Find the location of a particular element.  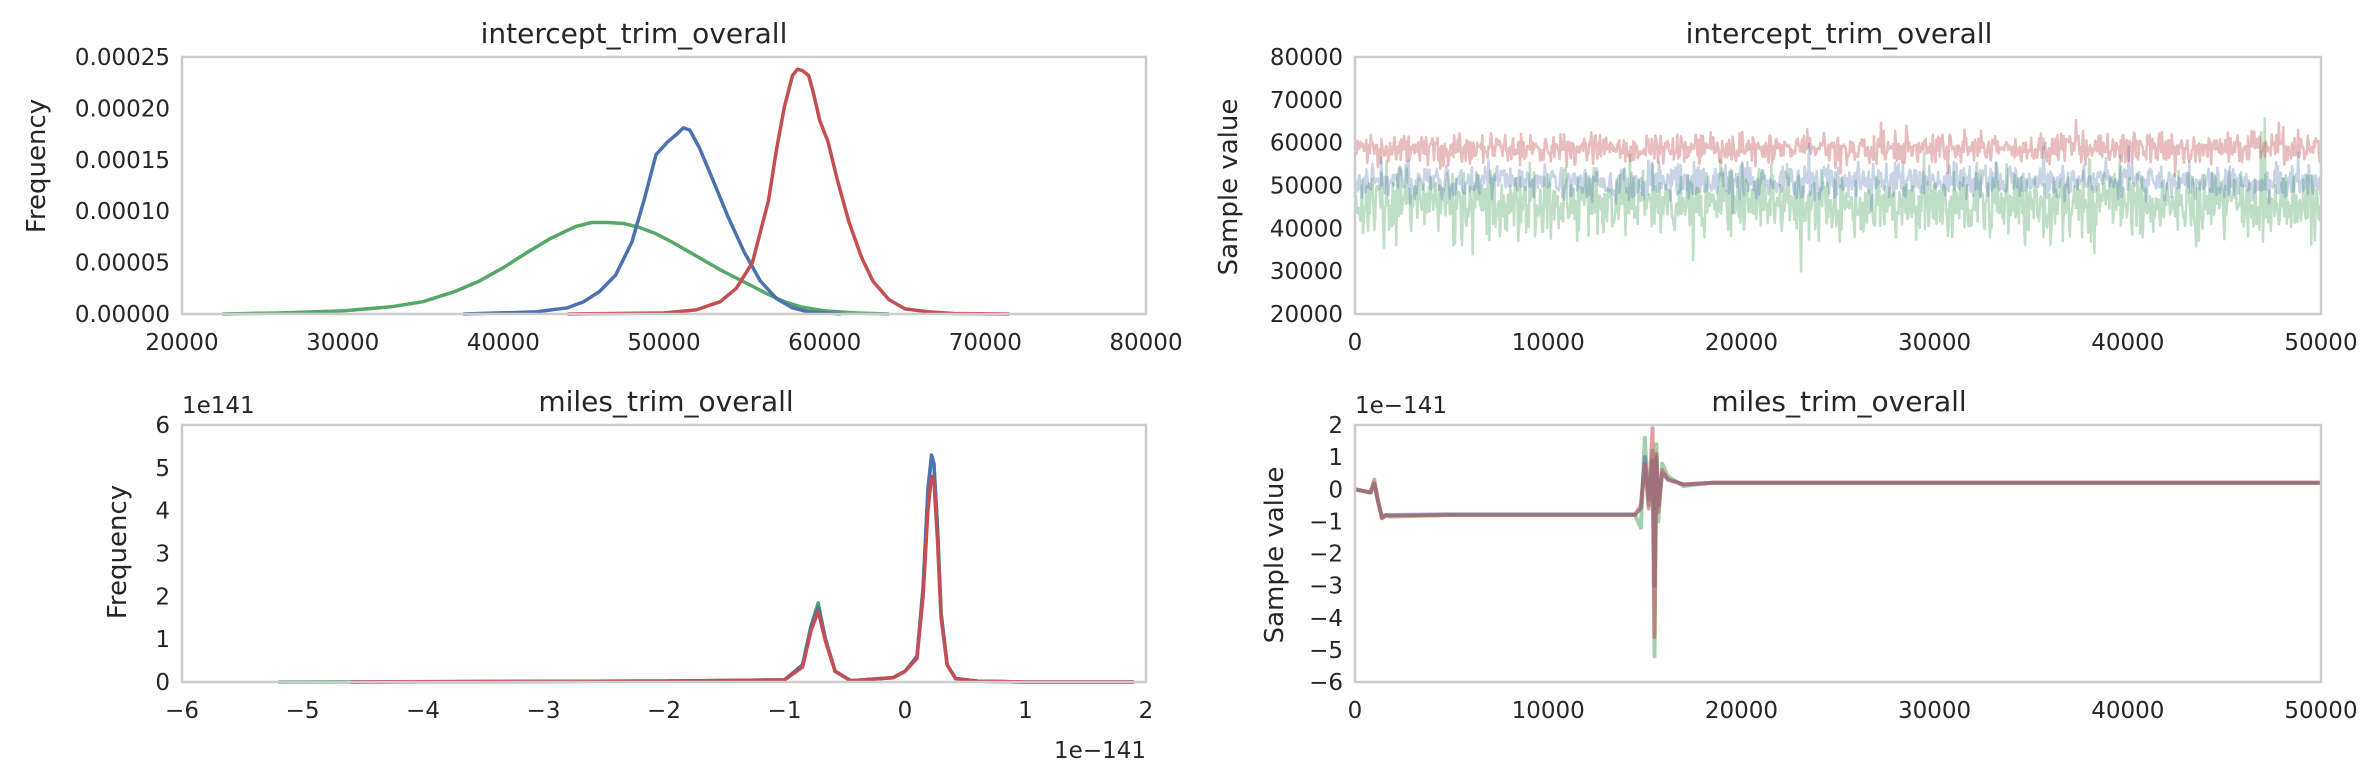

x-tick-label: 80000 is located at coordinates (1145, 343).